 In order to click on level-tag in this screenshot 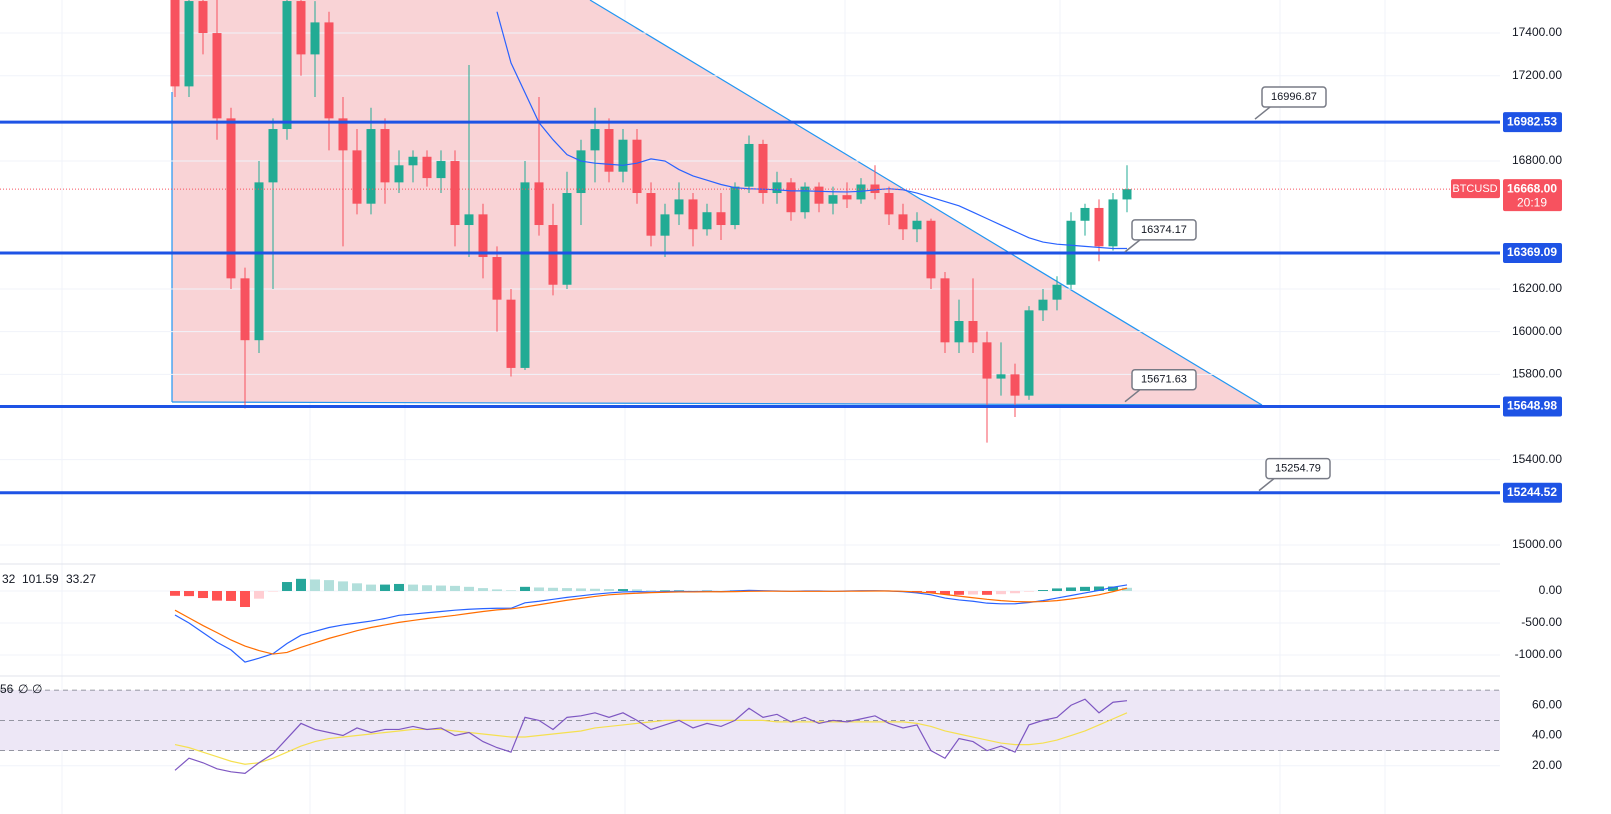, I will do `click(1532, 252)`.